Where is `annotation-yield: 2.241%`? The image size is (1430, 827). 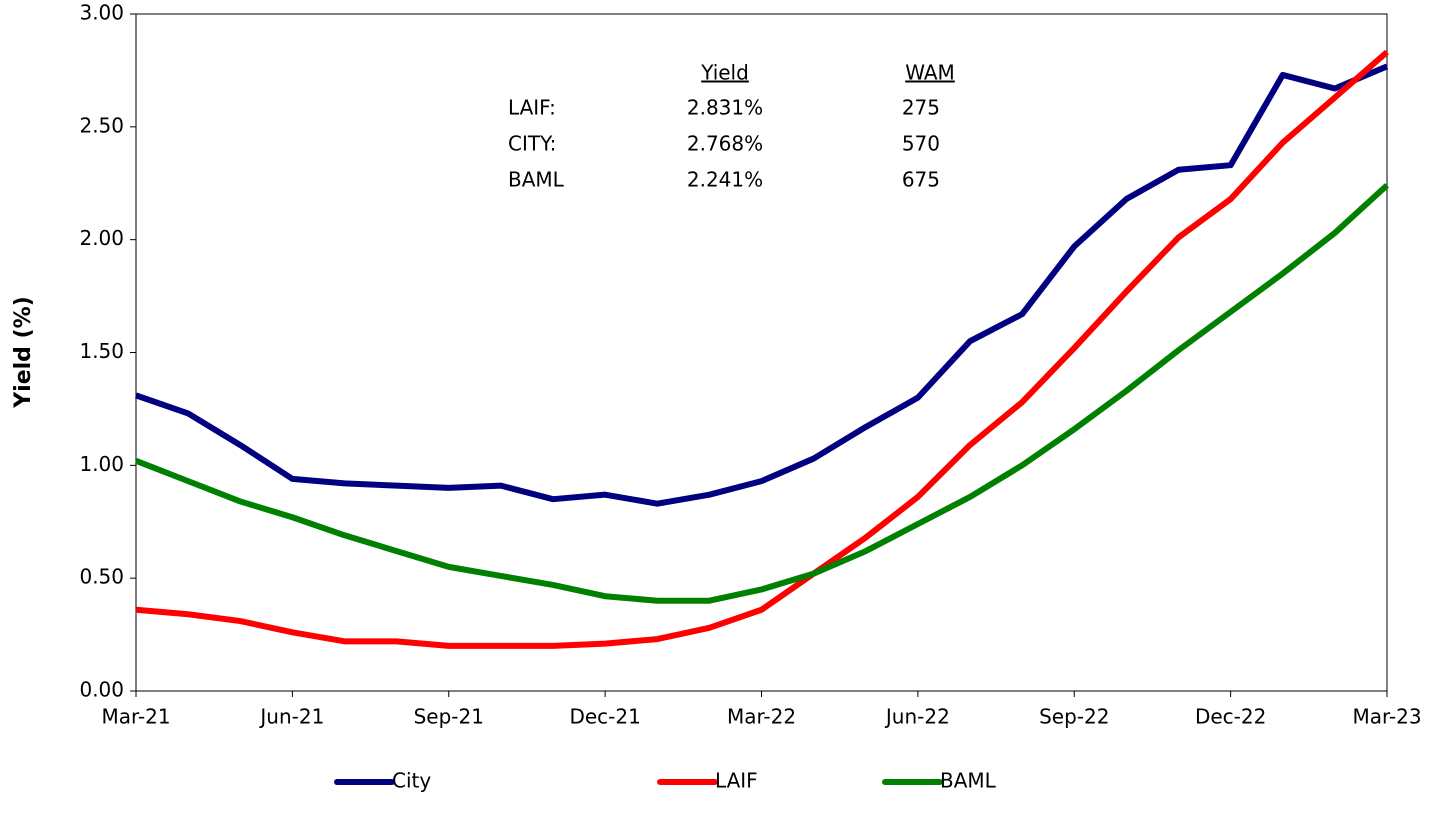 annotation-yield: 2.241% is located at coordinates (725, 180).